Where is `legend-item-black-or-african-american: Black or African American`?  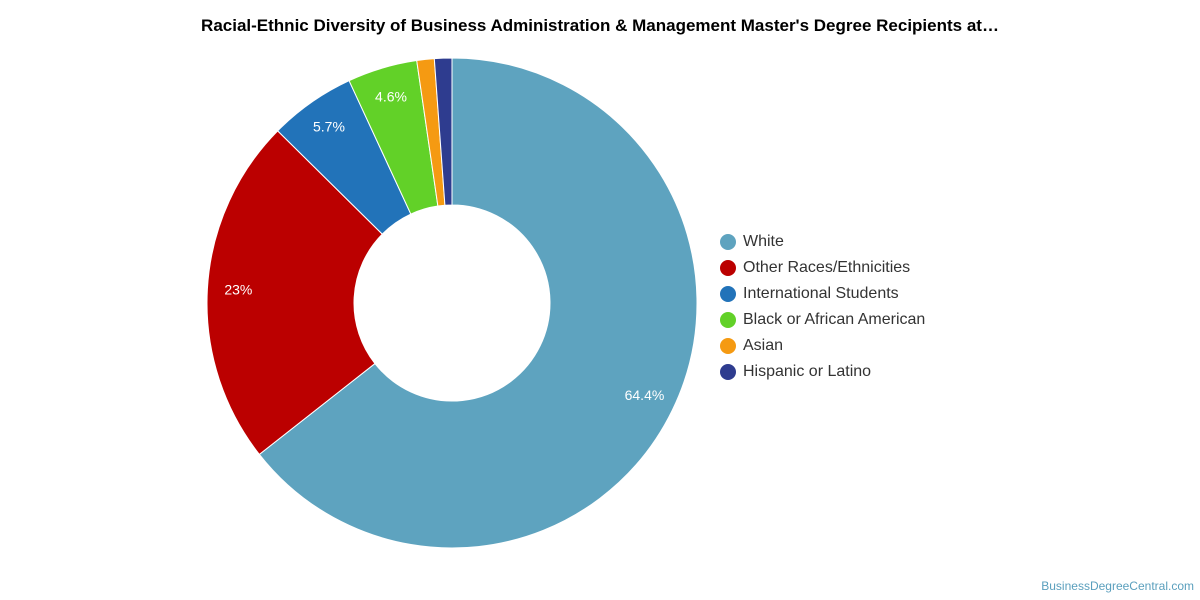
legend-item-black-or-african-american: Black or African American is located at coordinates (822, 320).